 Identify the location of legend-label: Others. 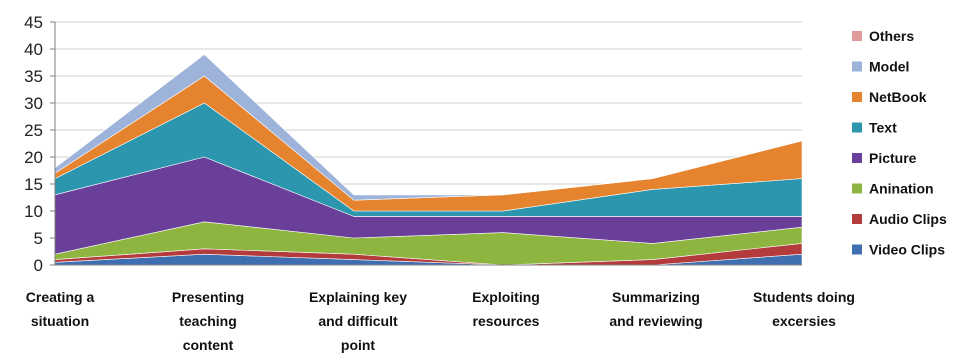
(891, 36).